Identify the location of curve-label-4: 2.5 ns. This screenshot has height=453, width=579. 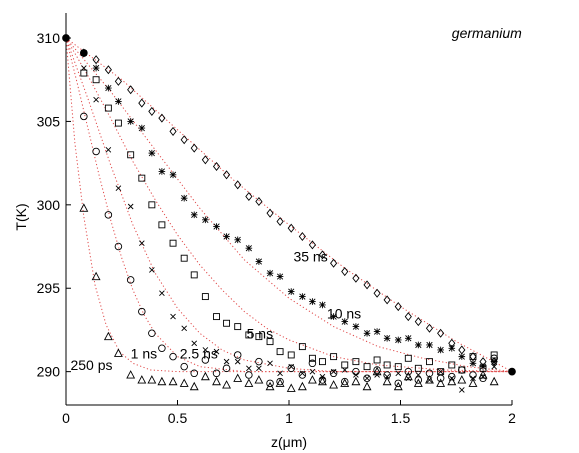
(199, 353).